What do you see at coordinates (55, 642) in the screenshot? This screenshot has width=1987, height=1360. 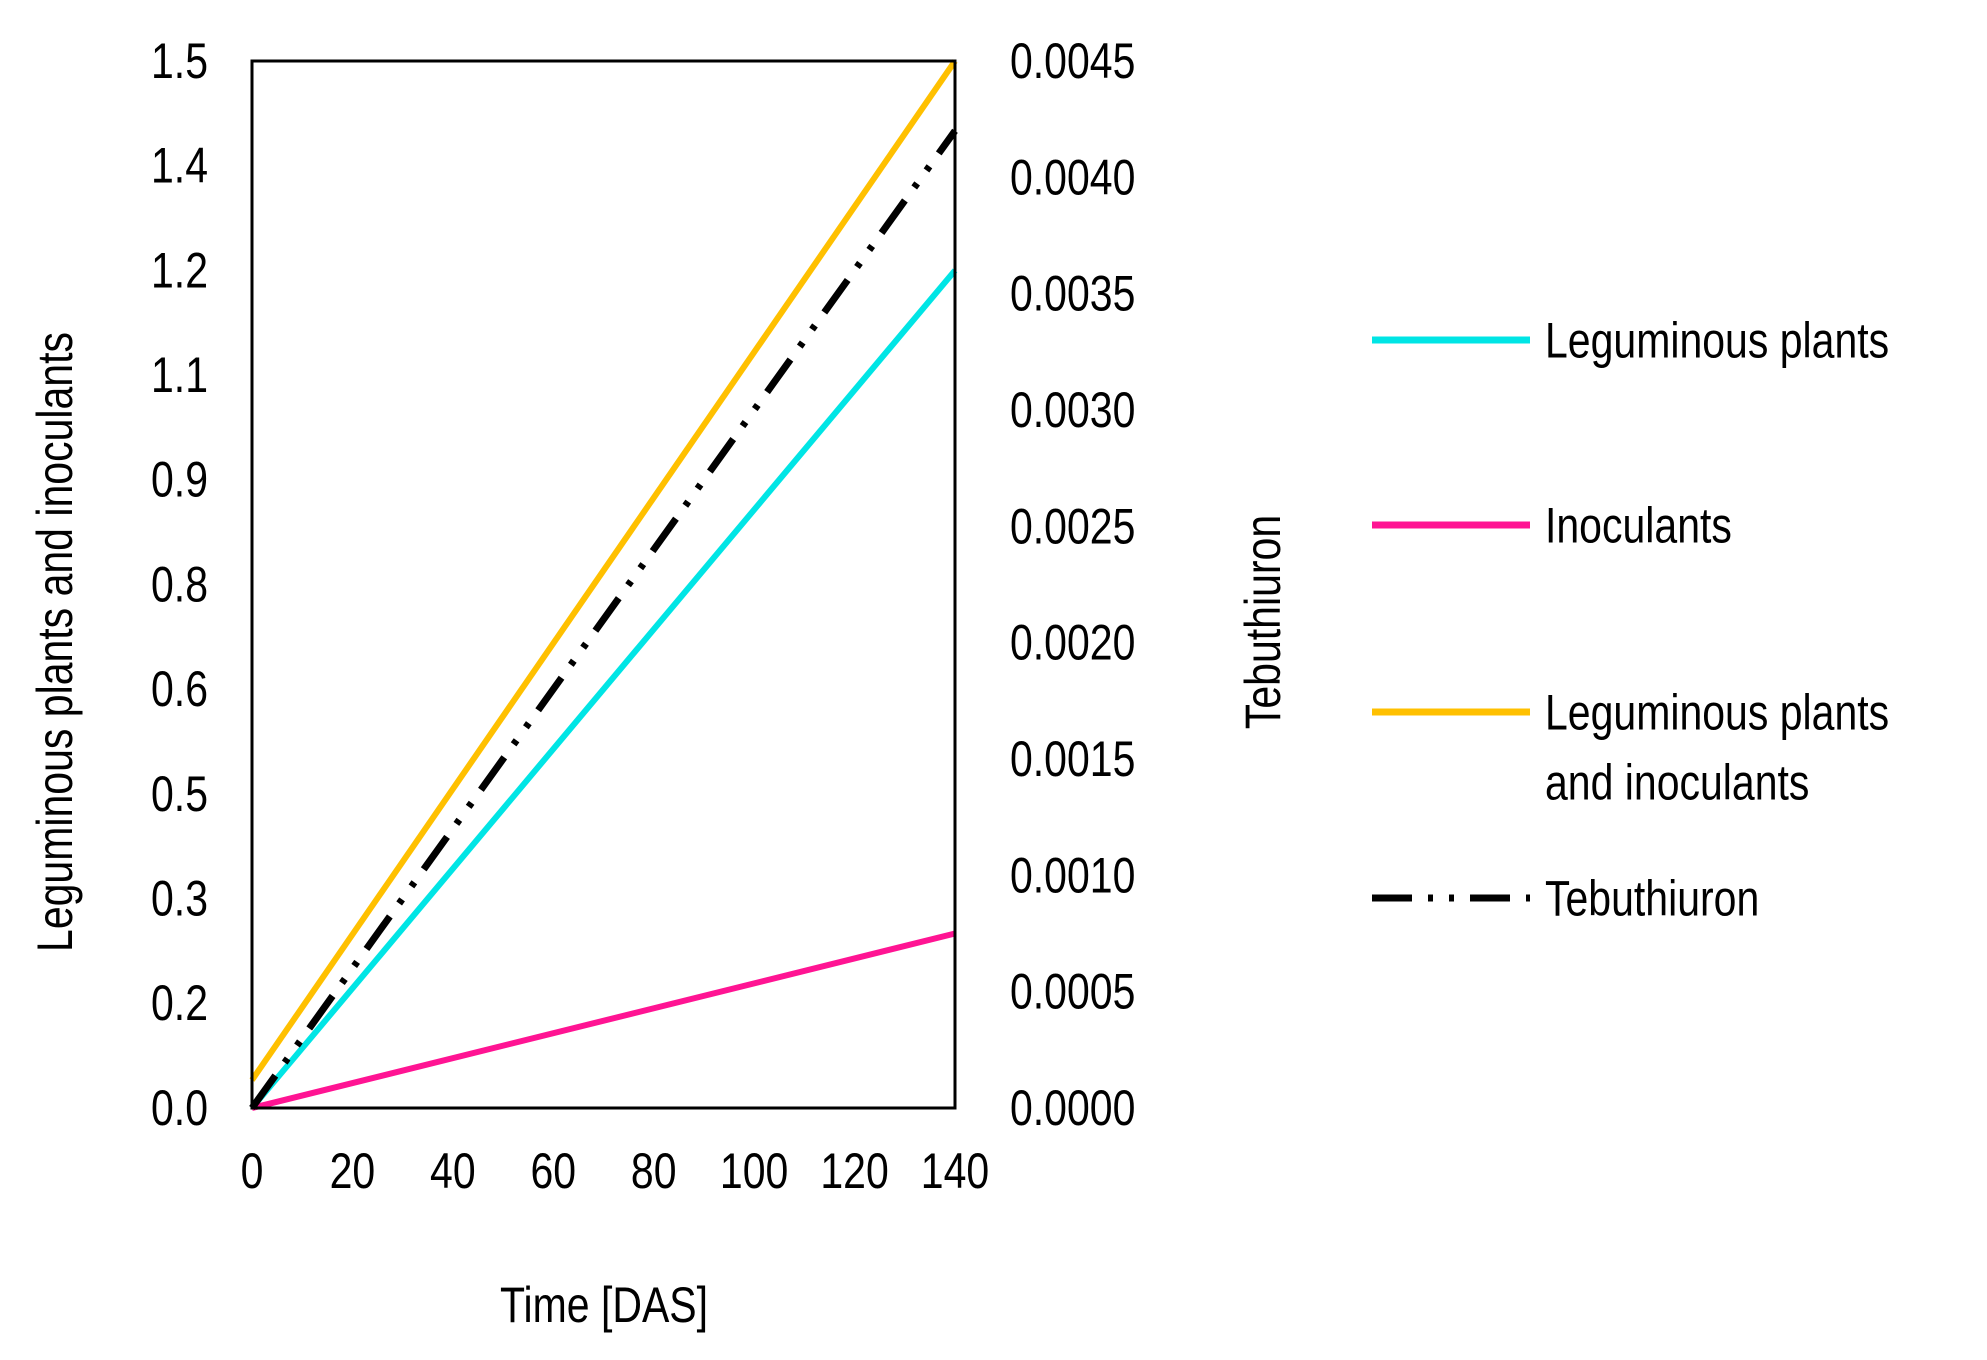 I see `y-axis-title: Leguminous plants and inoculants` at bounding box center [55, 642].